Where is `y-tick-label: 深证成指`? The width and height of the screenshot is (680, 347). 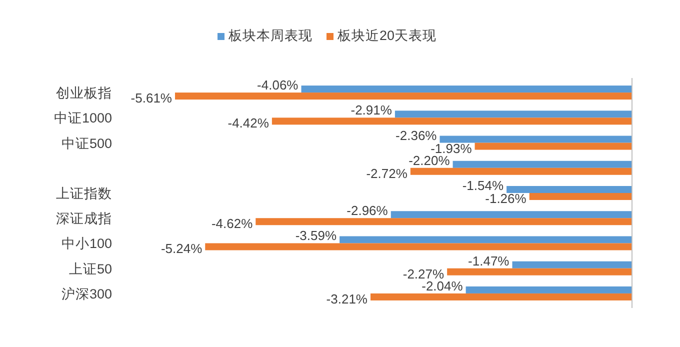
y-tick-label: 深证成指 is located at coordinates (84, 218).